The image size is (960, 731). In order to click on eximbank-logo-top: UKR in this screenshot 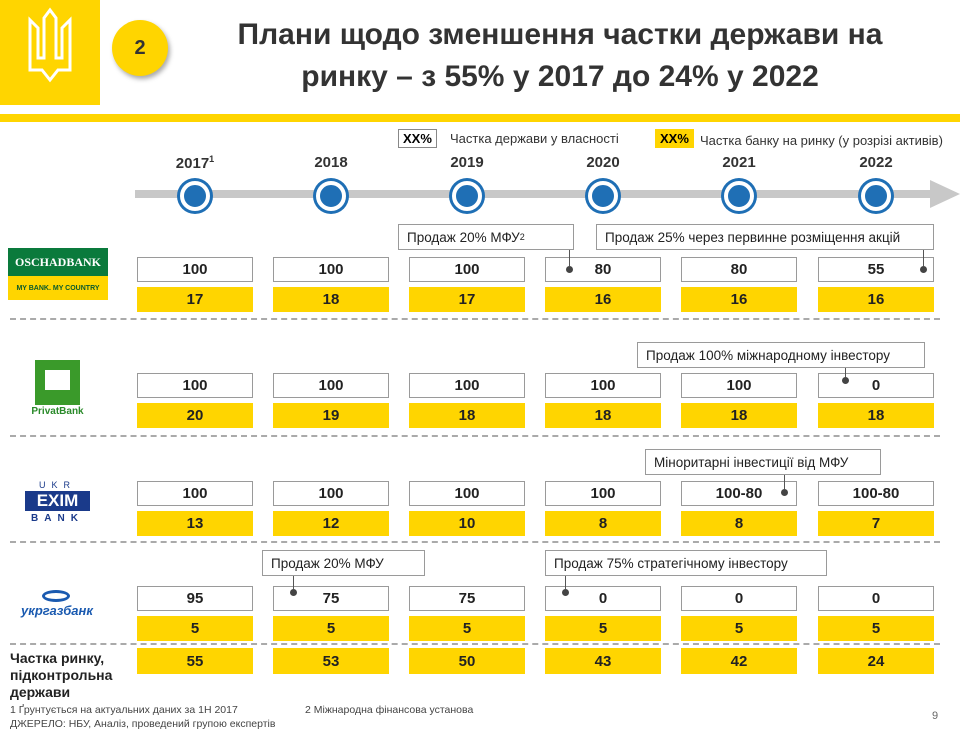, I will do `click(57, 485)`.